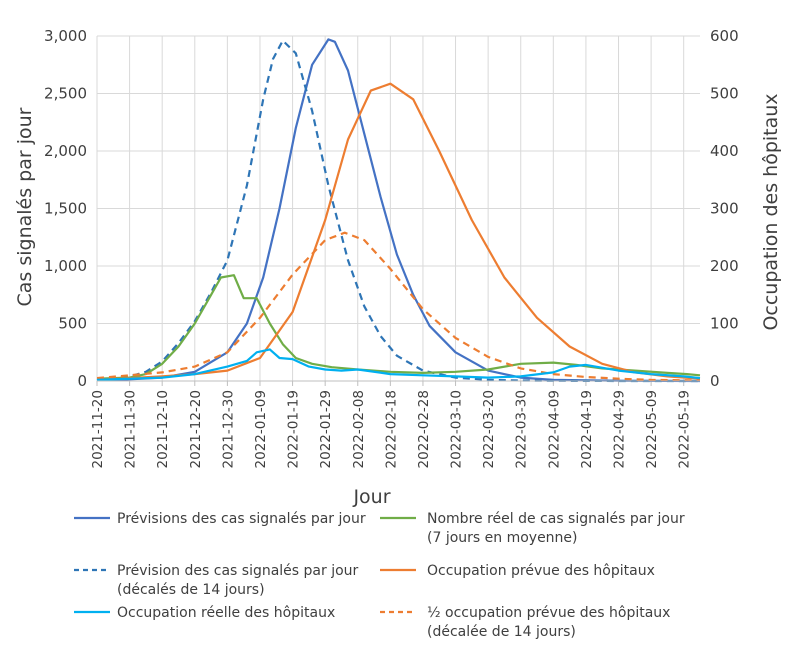 The width and height of the screenshot is (794, 648). I want to click on x-tick-label: 2022-03-30, so click(522, 429).